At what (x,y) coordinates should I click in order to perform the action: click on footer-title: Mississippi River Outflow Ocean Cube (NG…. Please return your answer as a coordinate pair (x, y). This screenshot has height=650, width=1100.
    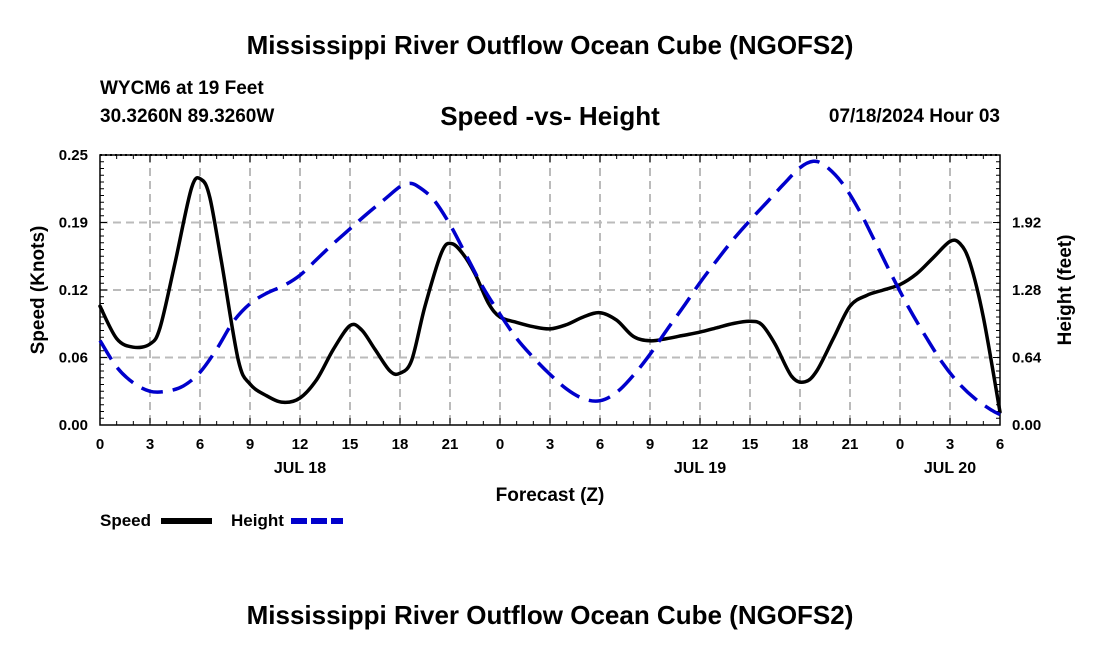
    Looking at the image, I should click on (550, 615).